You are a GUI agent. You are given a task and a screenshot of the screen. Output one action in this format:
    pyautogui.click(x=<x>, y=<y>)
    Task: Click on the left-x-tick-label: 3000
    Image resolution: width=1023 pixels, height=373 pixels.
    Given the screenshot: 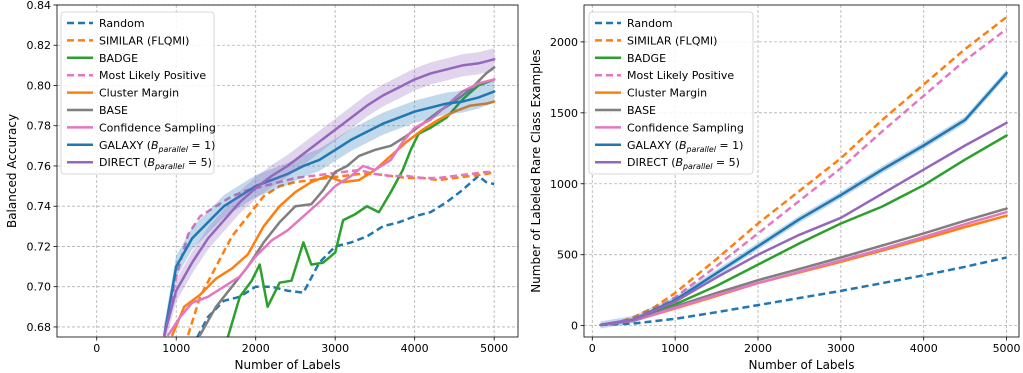 What is the action you would take?
    pyautogui.click(x=335, y=348)
    